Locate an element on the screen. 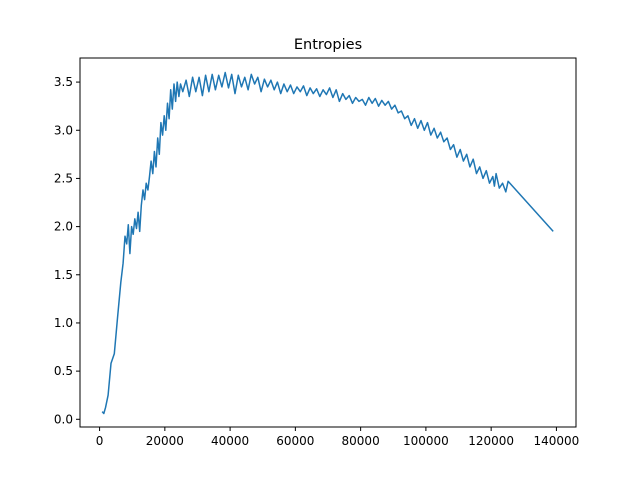 The width and height of the screenshot is (640, 480). y-tick-label: 1.0 is located at coordinates (63, 323).